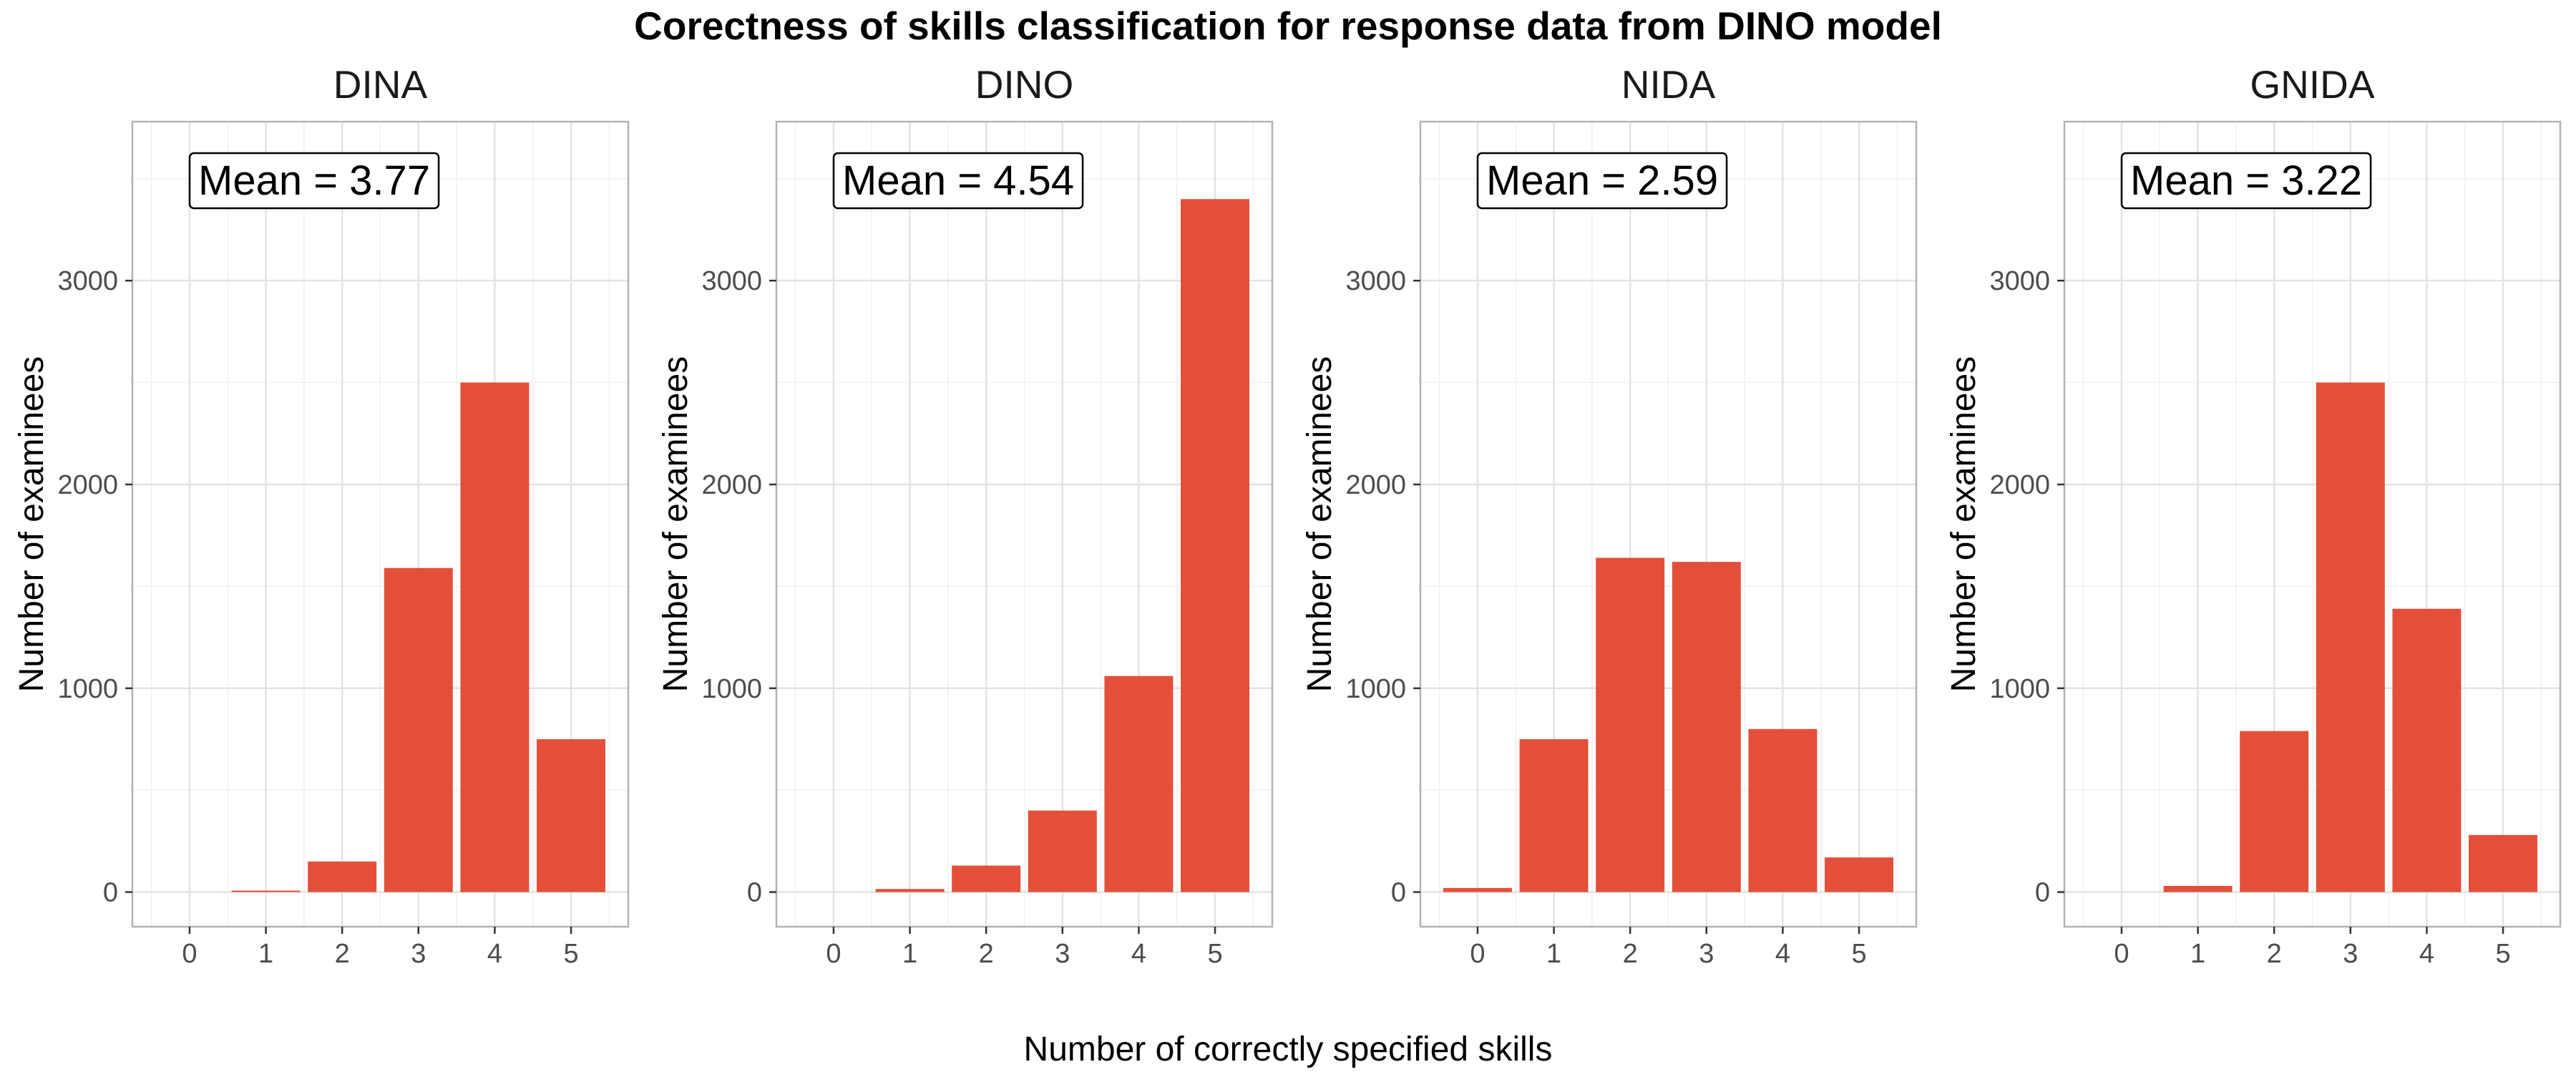 This screenshot has height=1077, width=2576. What do you see at coordinates (380, 84) in the screenshot?
I see `facet-title: DINA` at bounding box center [380, 84].